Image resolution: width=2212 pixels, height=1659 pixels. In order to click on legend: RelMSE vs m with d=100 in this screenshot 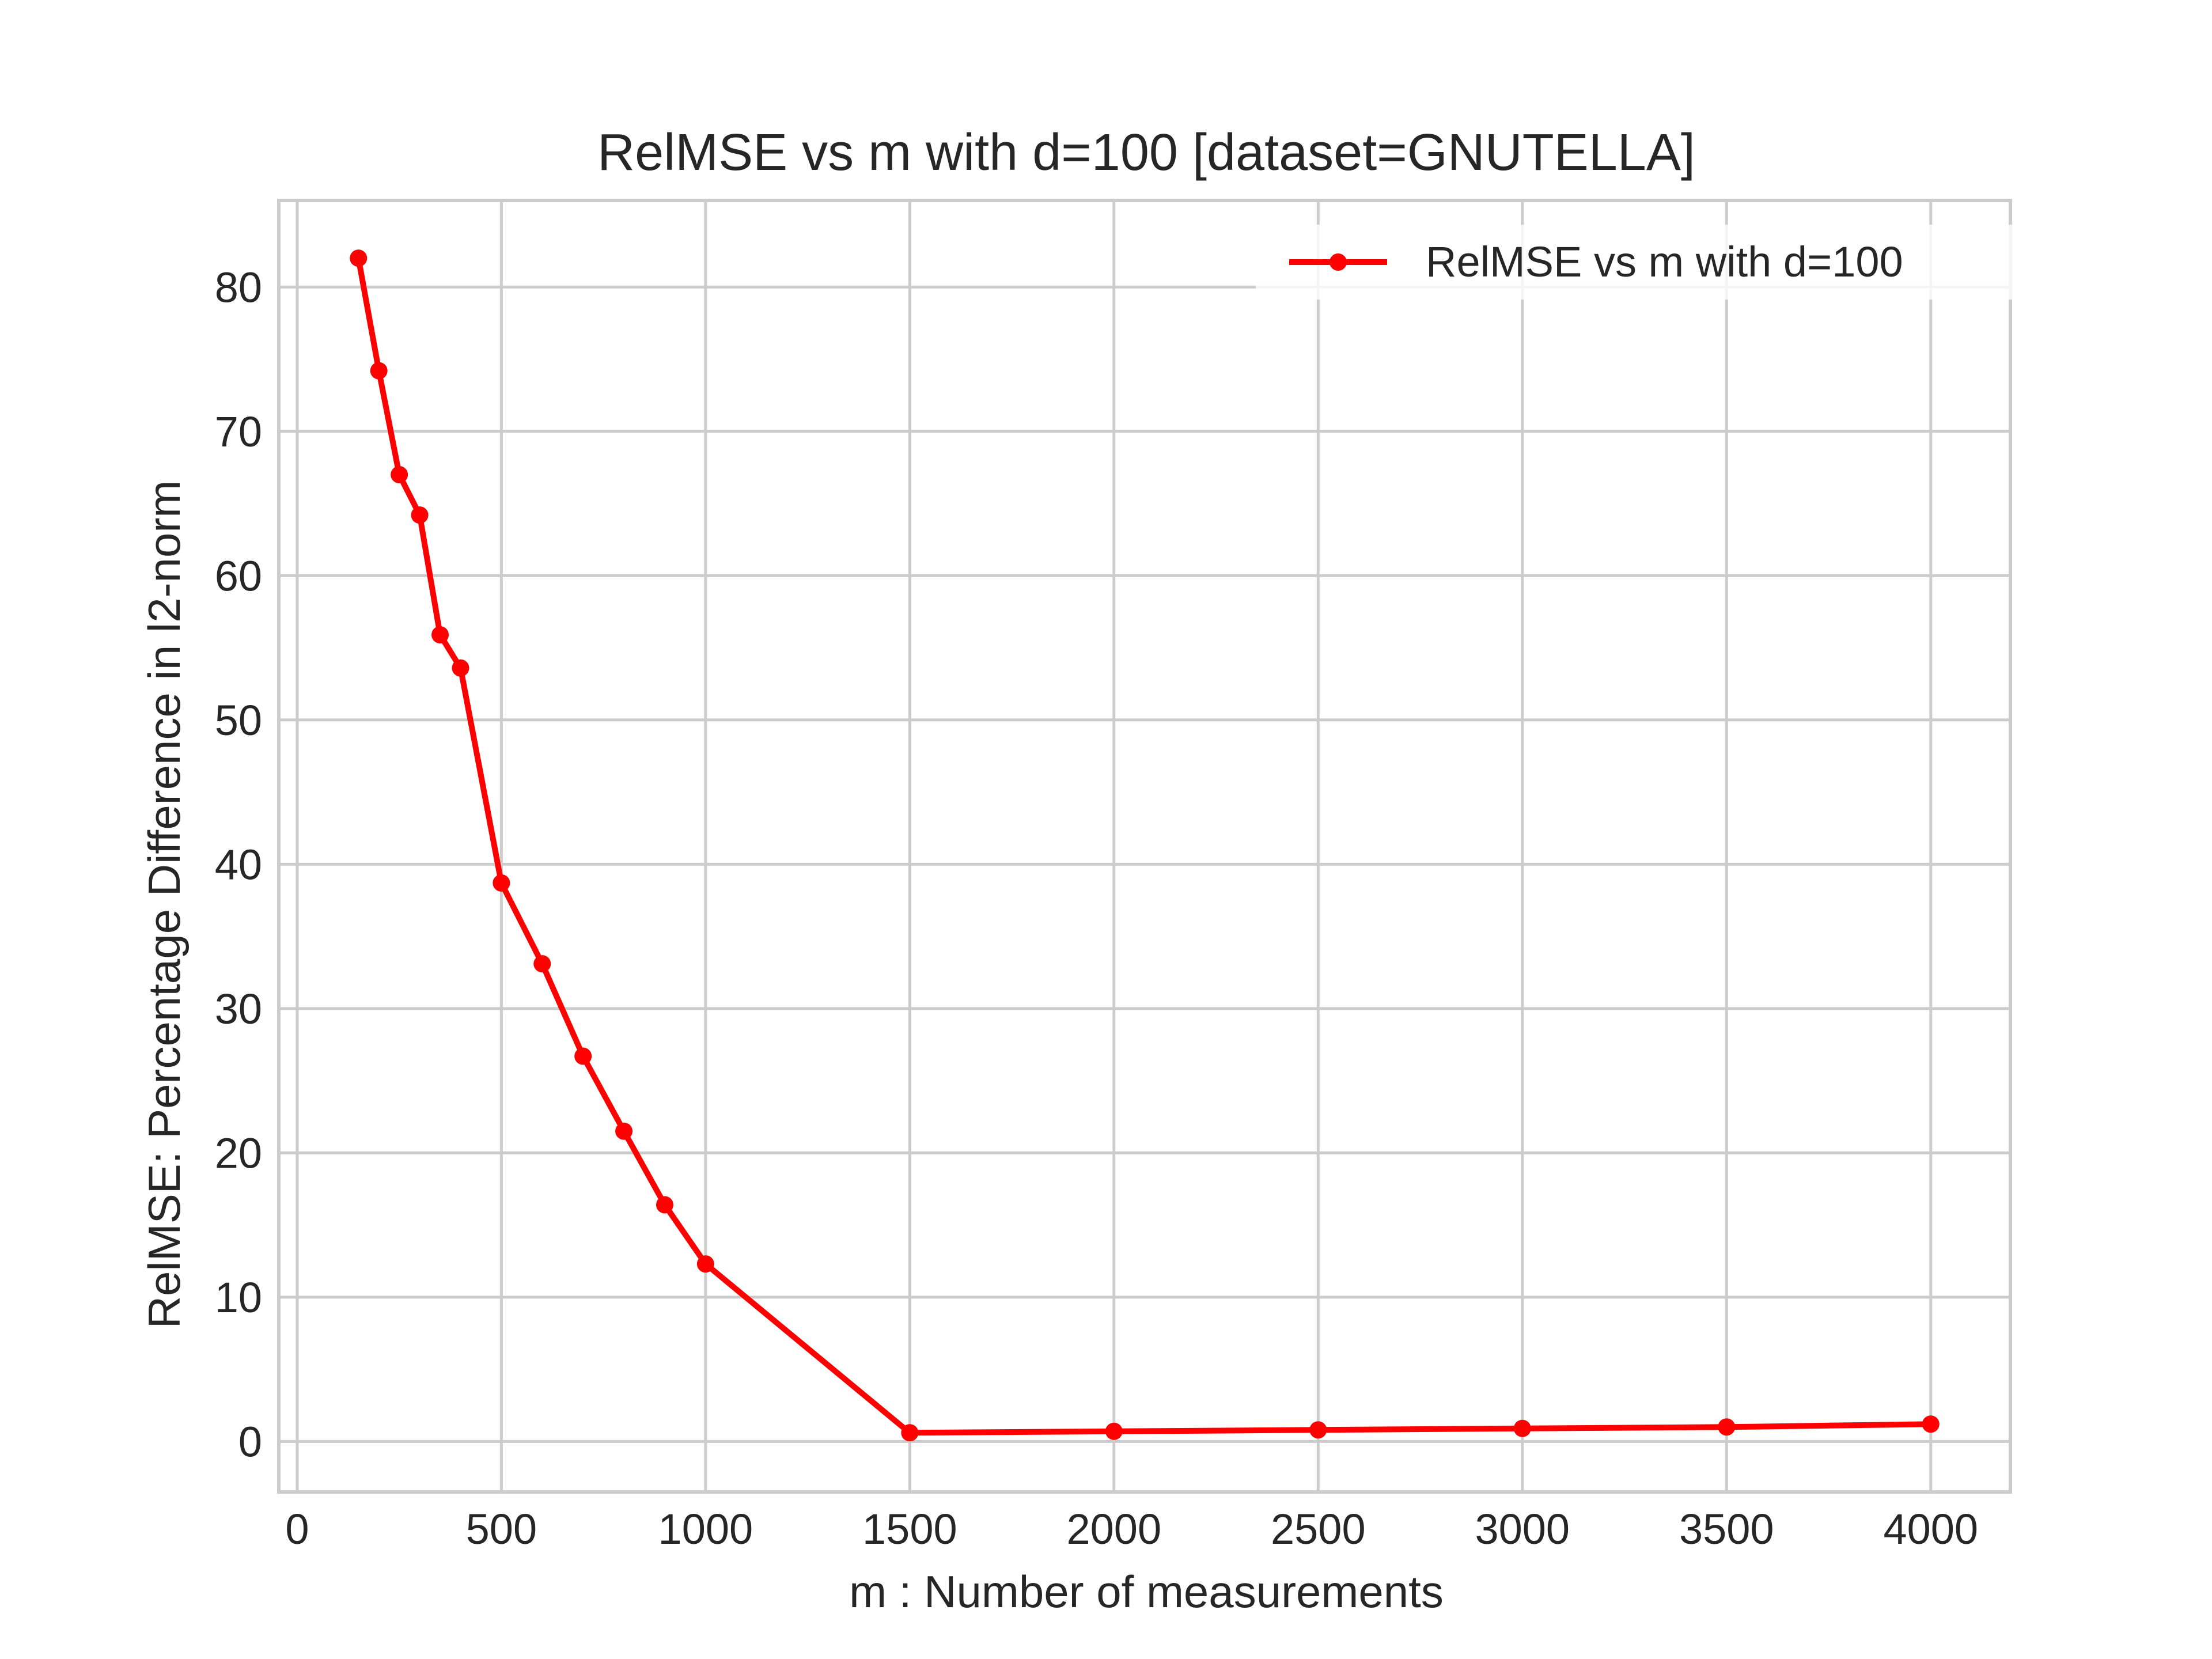, I will do `click(1639, 262)`.